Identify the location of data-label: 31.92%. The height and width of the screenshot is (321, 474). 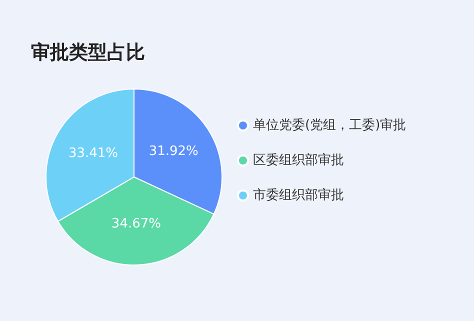
(173, 152).